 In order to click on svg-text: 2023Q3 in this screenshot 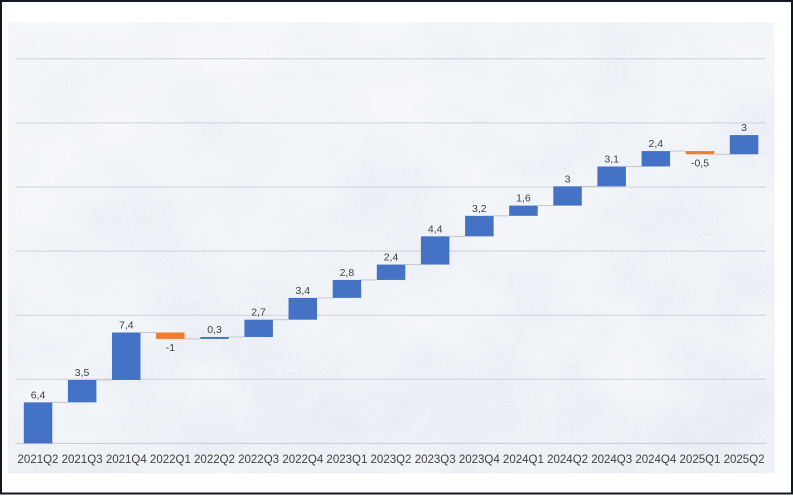, I will do `click(435, 460)`.